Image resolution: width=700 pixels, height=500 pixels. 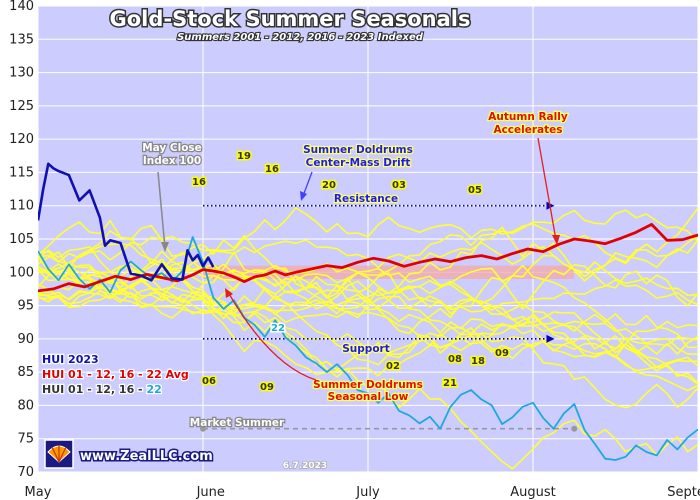 What do you see at coordinates (153, 389) in the screenshot?
I see `legend-years-highlight: 22` at bounding box center [153, 389].